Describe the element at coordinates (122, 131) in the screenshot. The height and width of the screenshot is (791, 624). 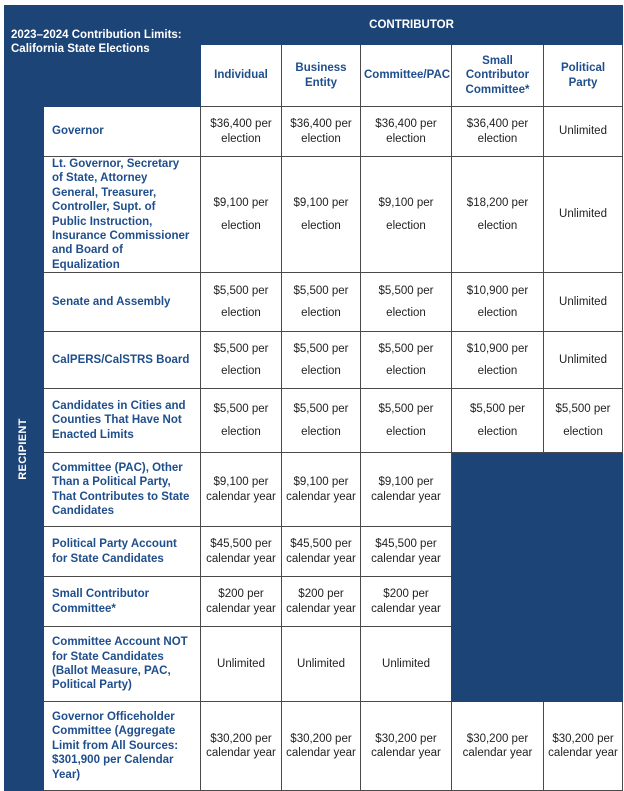
I see `recipient-name: Governor` at that location.